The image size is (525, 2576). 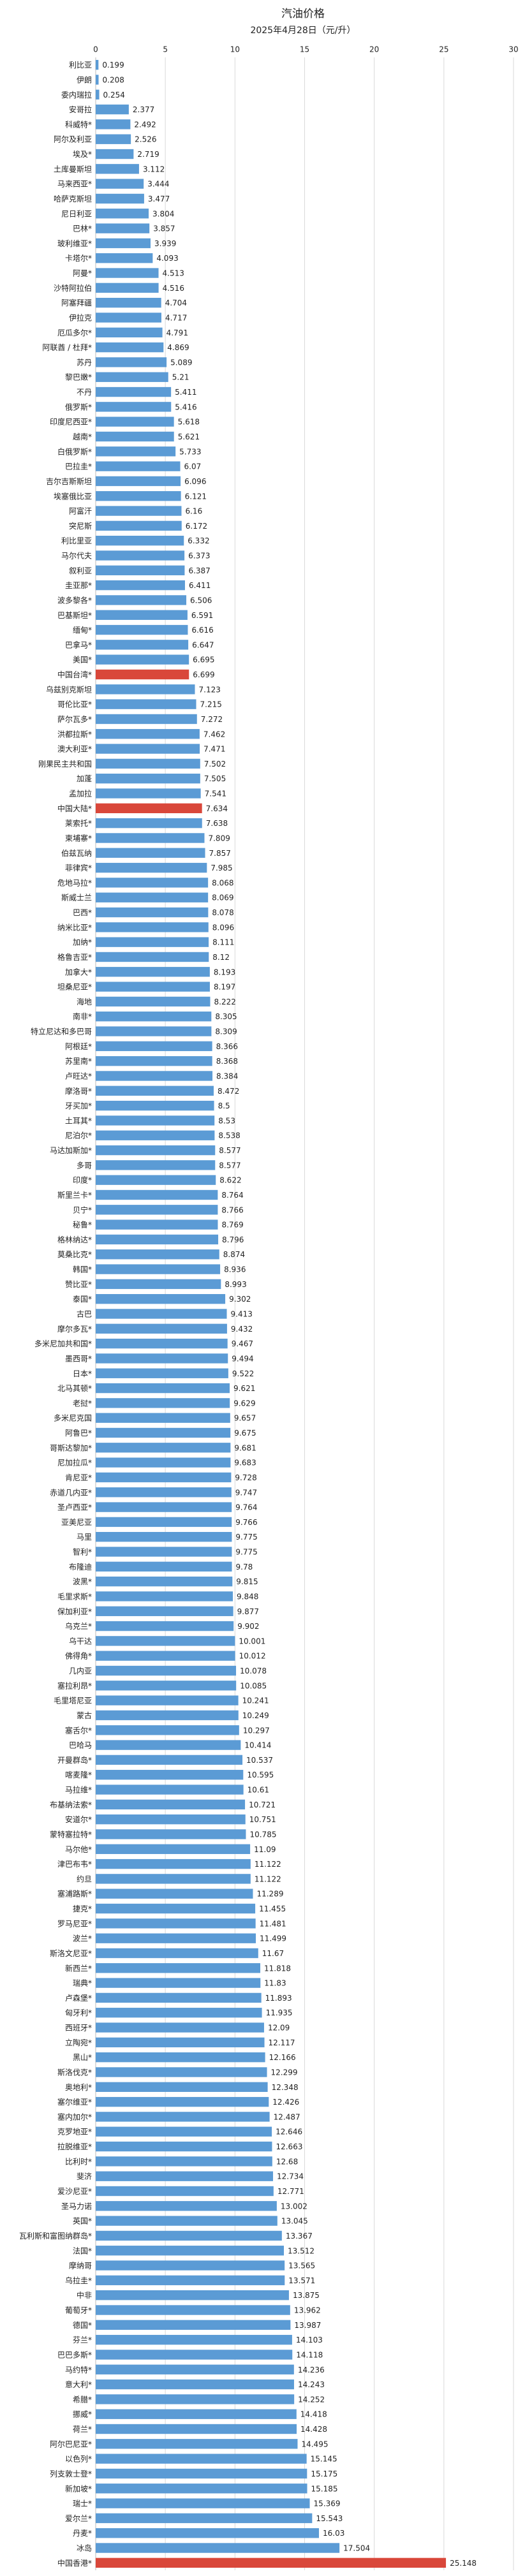 I want to click on y-tick-label: 瓦利斯和富图纳群岛*, so click(x=56, y=2236).